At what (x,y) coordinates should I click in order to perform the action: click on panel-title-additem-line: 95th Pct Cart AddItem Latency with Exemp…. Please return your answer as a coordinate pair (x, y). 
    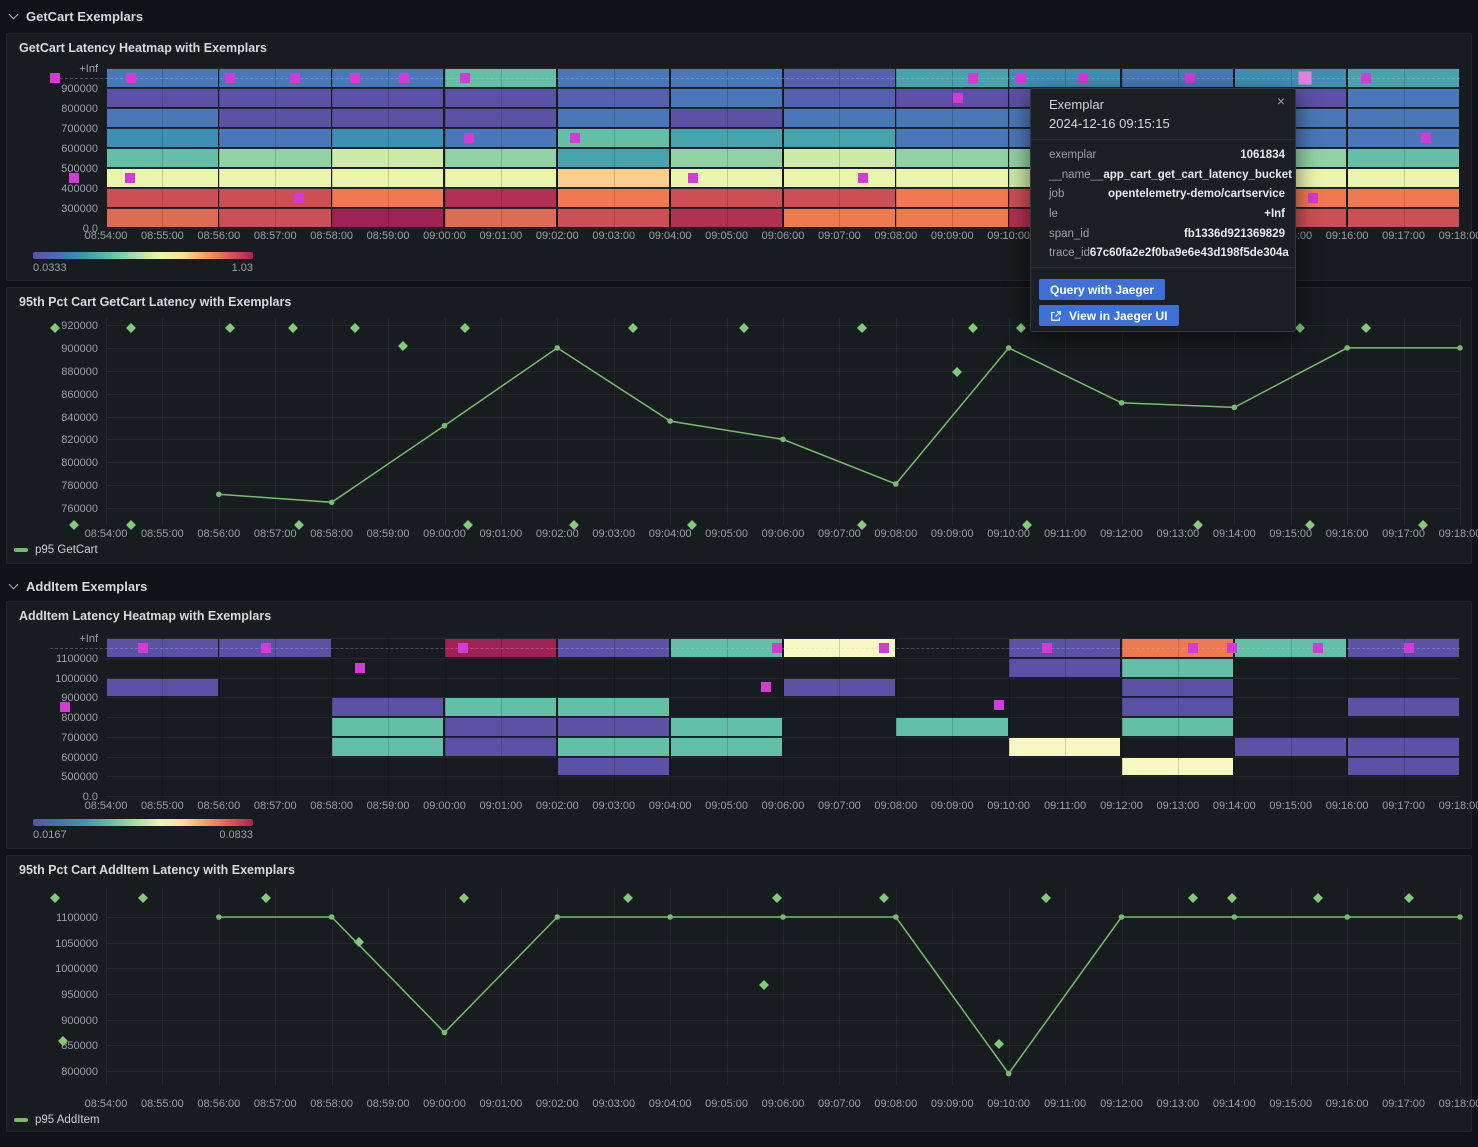
    Looking at the image, I should click on (157, 870).